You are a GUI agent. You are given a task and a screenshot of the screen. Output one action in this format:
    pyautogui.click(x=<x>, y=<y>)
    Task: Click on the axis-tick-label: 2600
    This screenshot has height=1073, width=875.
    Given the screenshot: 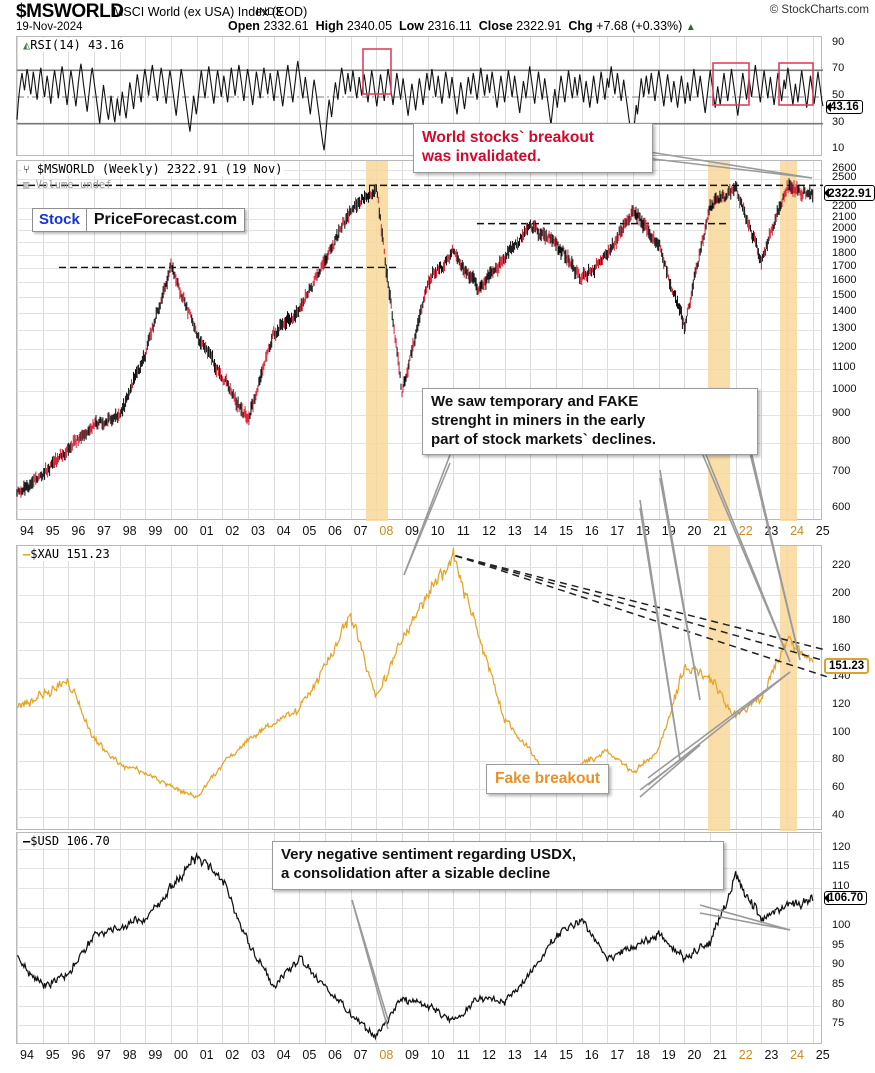 What is the action you would take?
    pyautogui.click(x=844, y=167)
    